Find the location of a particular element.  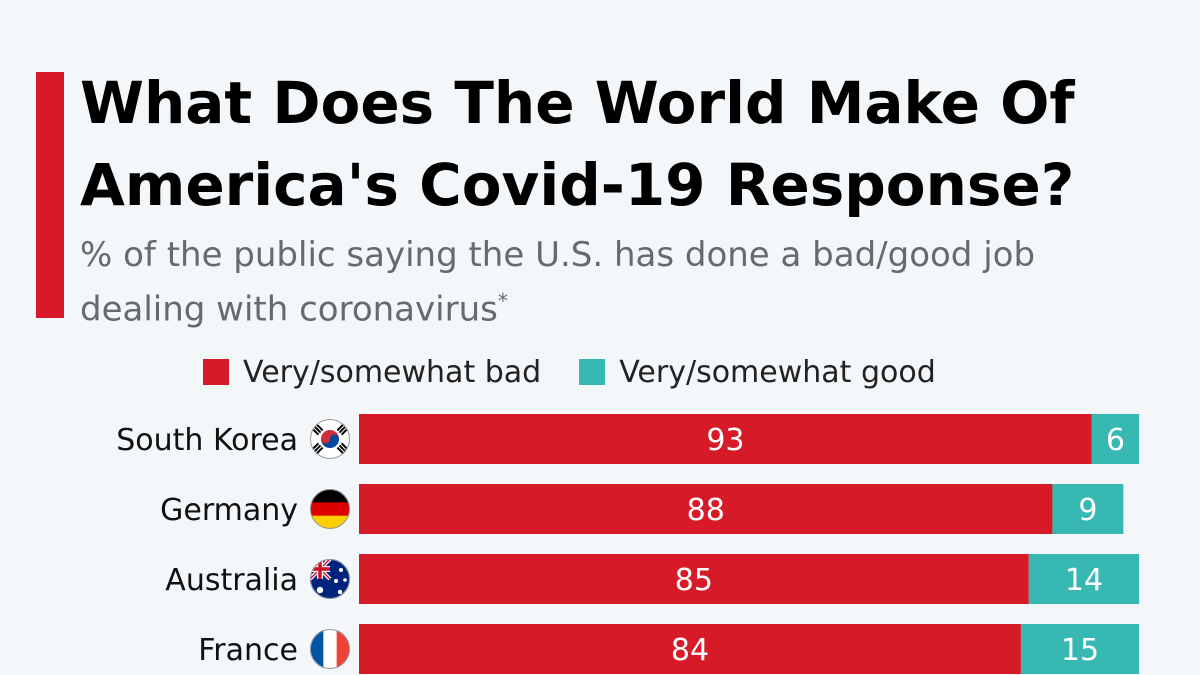

category-label: South Korea is located at coordinates (207, 440).